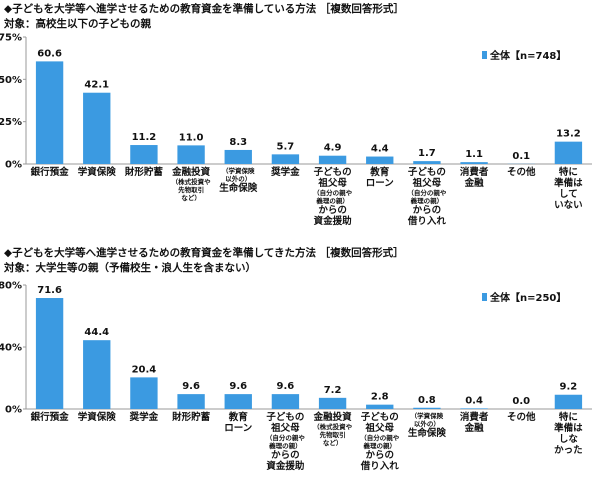 The height and width of the screenshot is (484, 600). Describe the element at coordinates (379, 446) in the screenshot. I see `category-label-line: 義理の親）` at that location.